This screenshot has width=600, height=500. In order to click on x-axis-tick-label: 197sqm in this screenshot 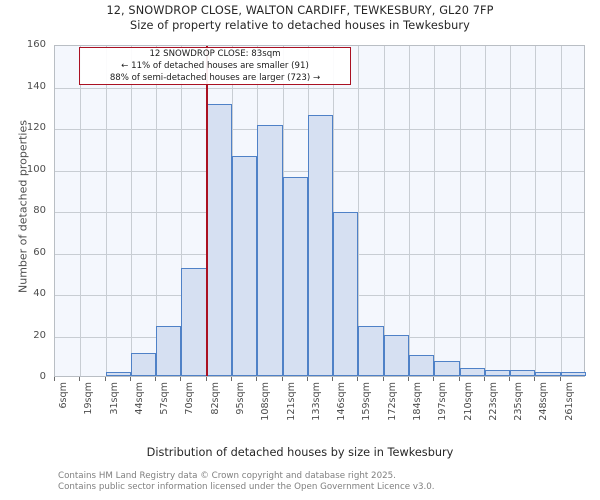, I will do `click(443, 401)`.